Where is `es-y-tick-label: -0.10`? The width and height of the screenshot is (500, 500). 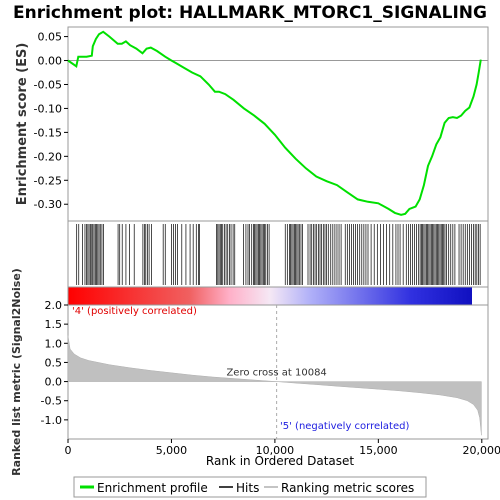 es-y-tick-label: -0.10 is located at coordinates (48, 108).